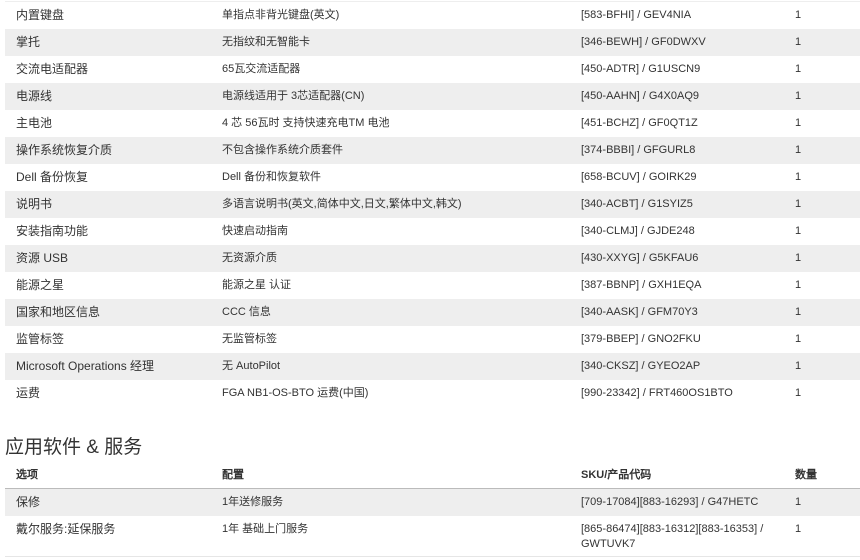 The image size is (860, 560). I want to click on sku-cell: [340-AASK] / GFM70Y3, so click(639, 312).